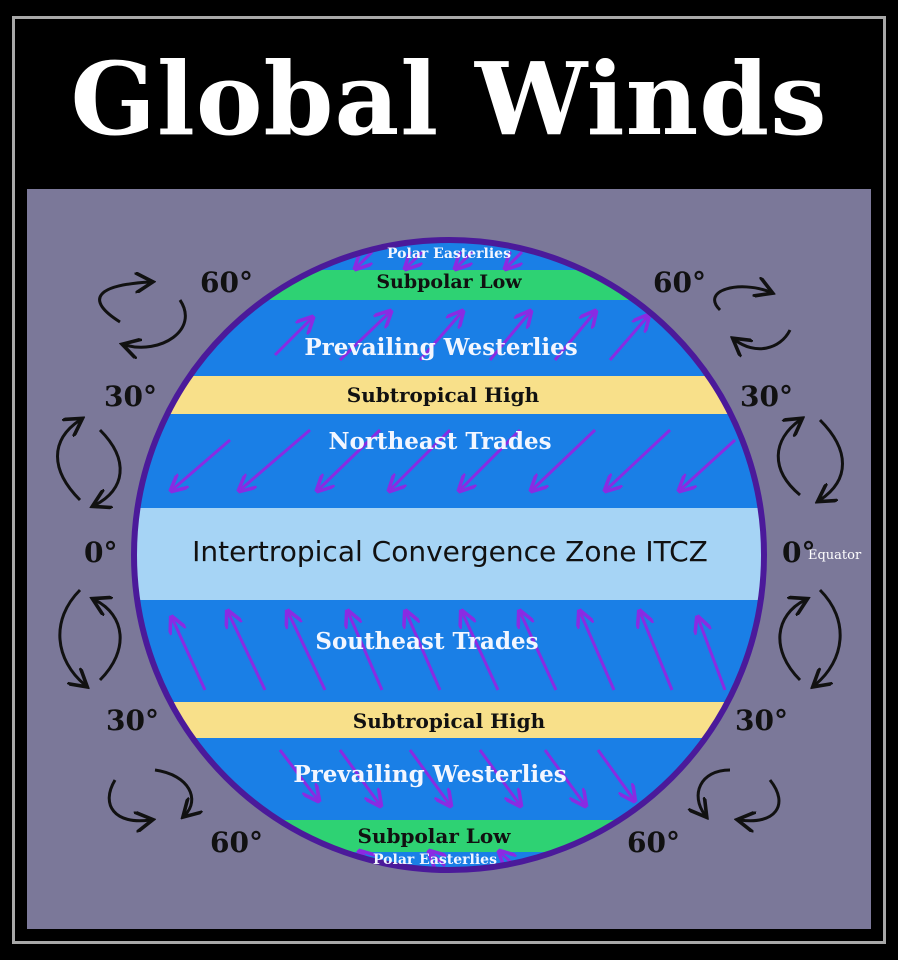 Image resolution: width=898 pixels, height=960 pixels. I want to click on band-subtropical-high-north, so click(449, 395).